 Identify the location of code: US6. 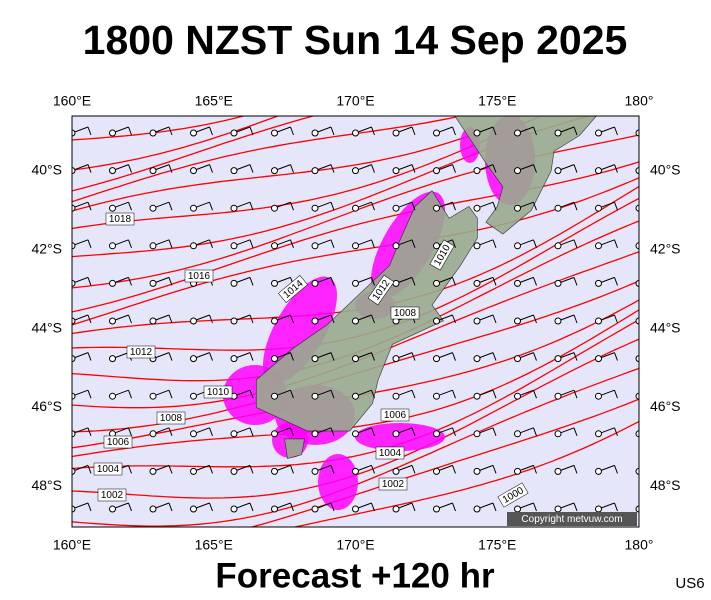
(689, 583).